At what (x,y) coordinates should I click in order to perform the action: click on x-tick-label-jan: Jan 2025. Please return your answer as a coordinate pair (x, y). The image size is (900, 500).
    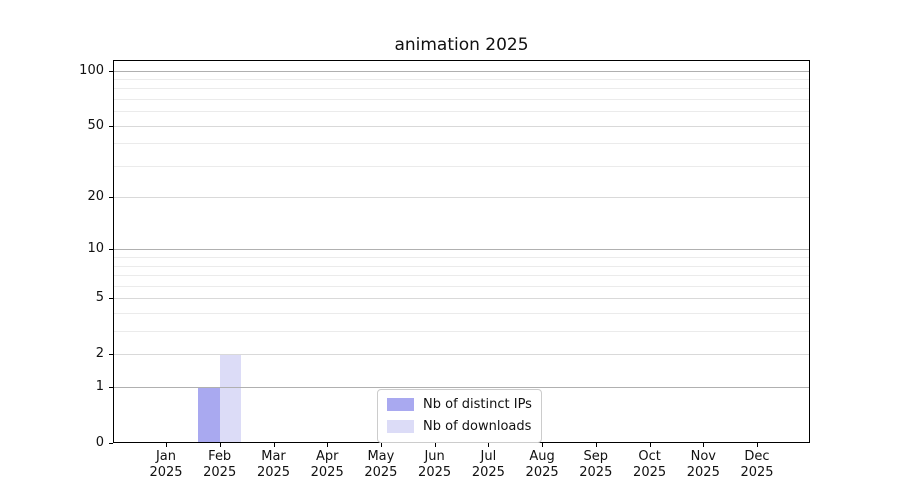
    Looking at the image, I should click on (166, 464).